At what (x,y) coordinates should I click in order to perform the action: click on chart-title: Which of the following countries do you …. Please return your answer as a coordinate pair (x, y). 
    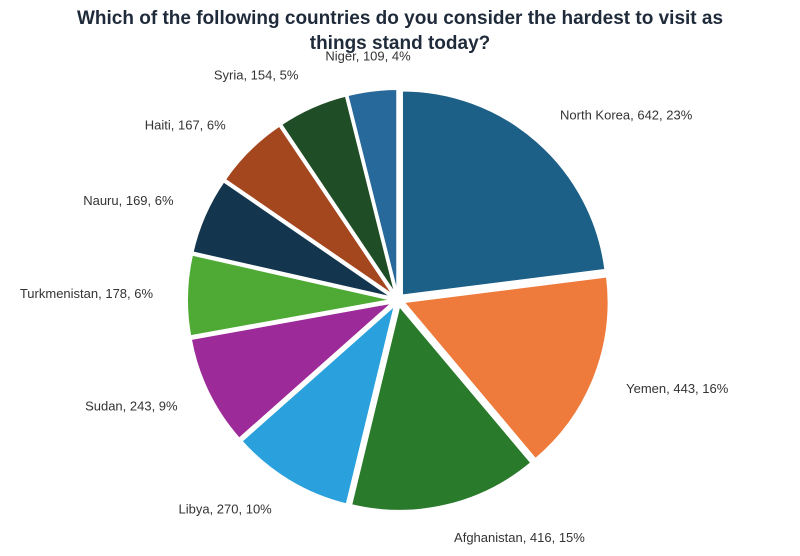
    Looking at the image, I should click on (400, 31).